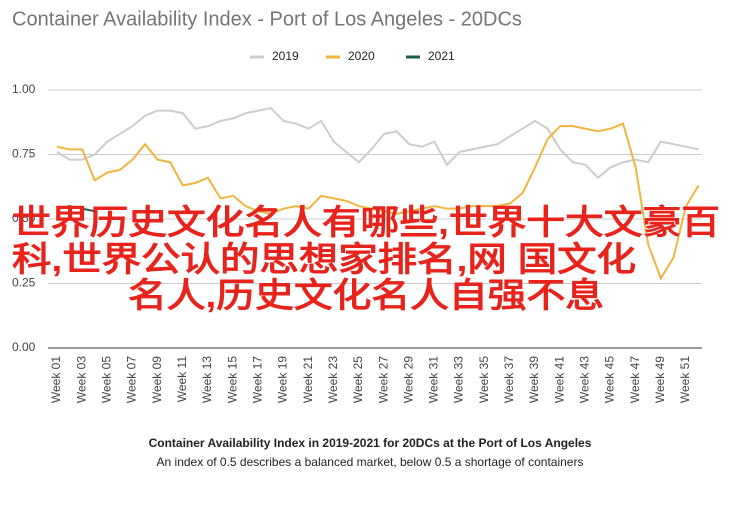  What do you see at coordinates (24, 283) in the screenshot?
I see `y-tick-label: 0.25` at bounding box center [24, 283].